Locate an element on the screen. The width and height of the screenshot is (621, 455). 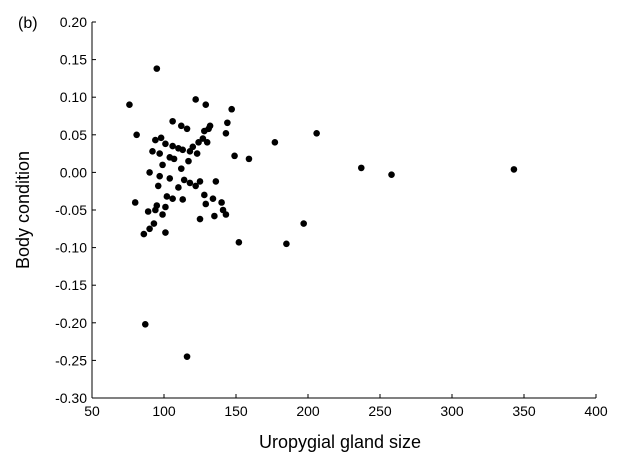
x-tick-label: 300 is located at coordinates (452, 411).